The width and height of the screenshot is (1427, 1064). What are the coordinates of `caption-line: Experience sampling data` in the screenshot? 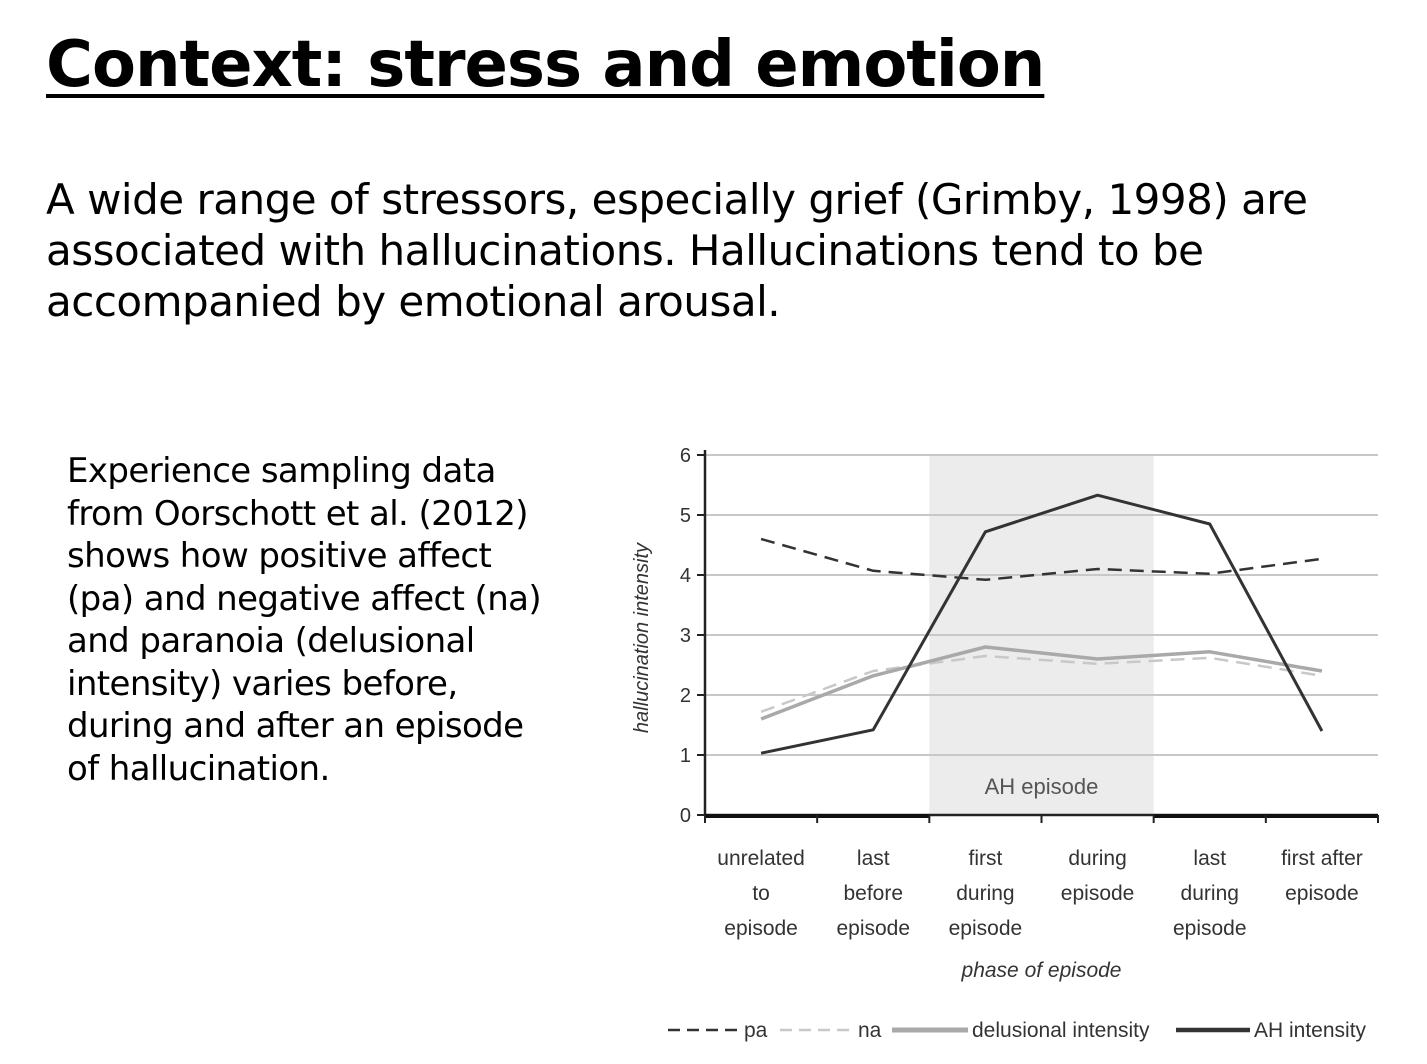 It's located at (281, 471).